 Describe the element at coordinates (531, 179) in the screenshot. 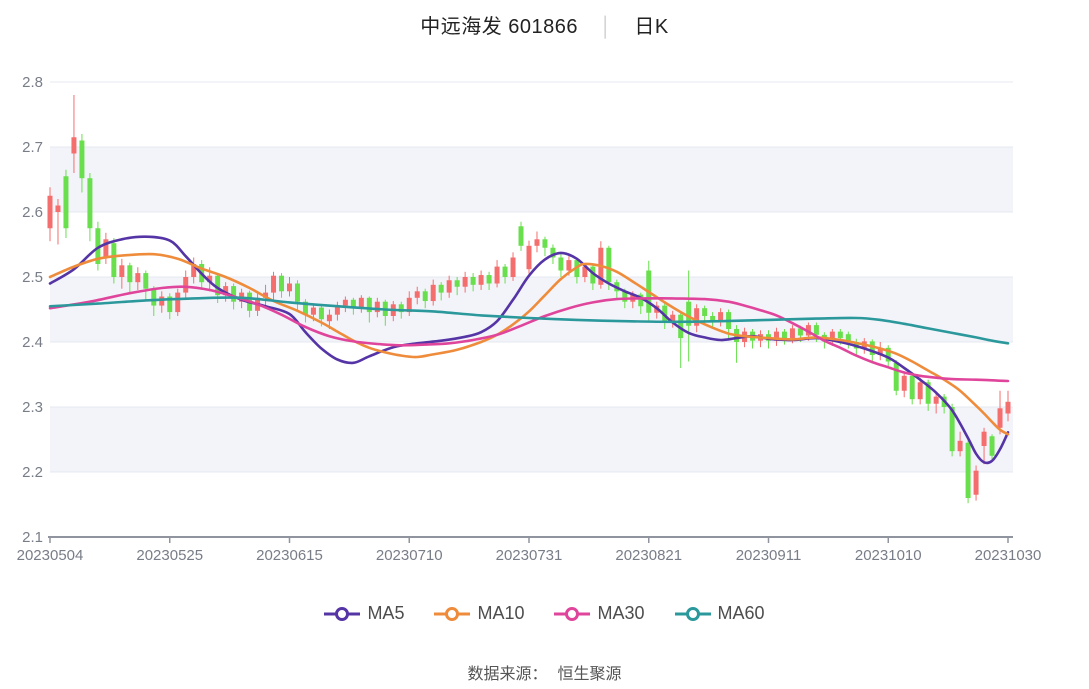

I see `plot-band` at that location.